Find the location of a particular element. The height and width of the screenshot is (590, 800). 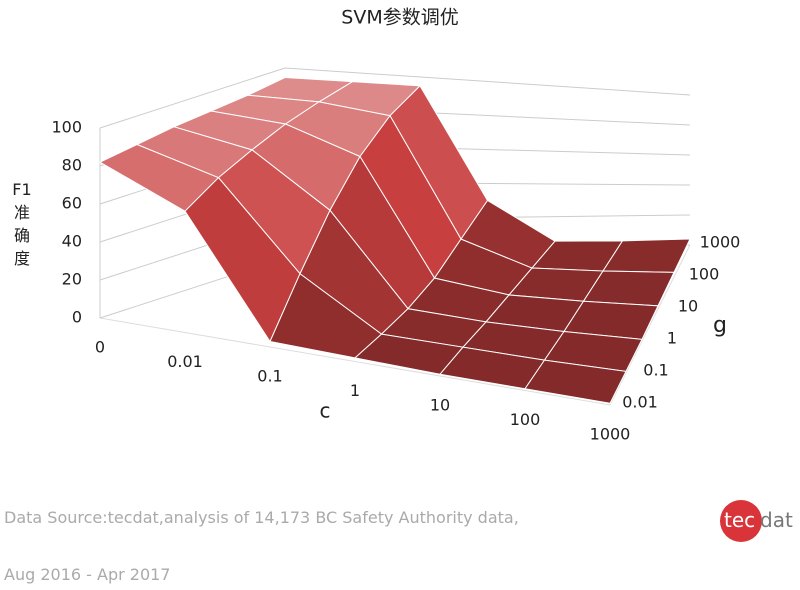

x-tick-label: 100 is located at coordinates (525, 419).